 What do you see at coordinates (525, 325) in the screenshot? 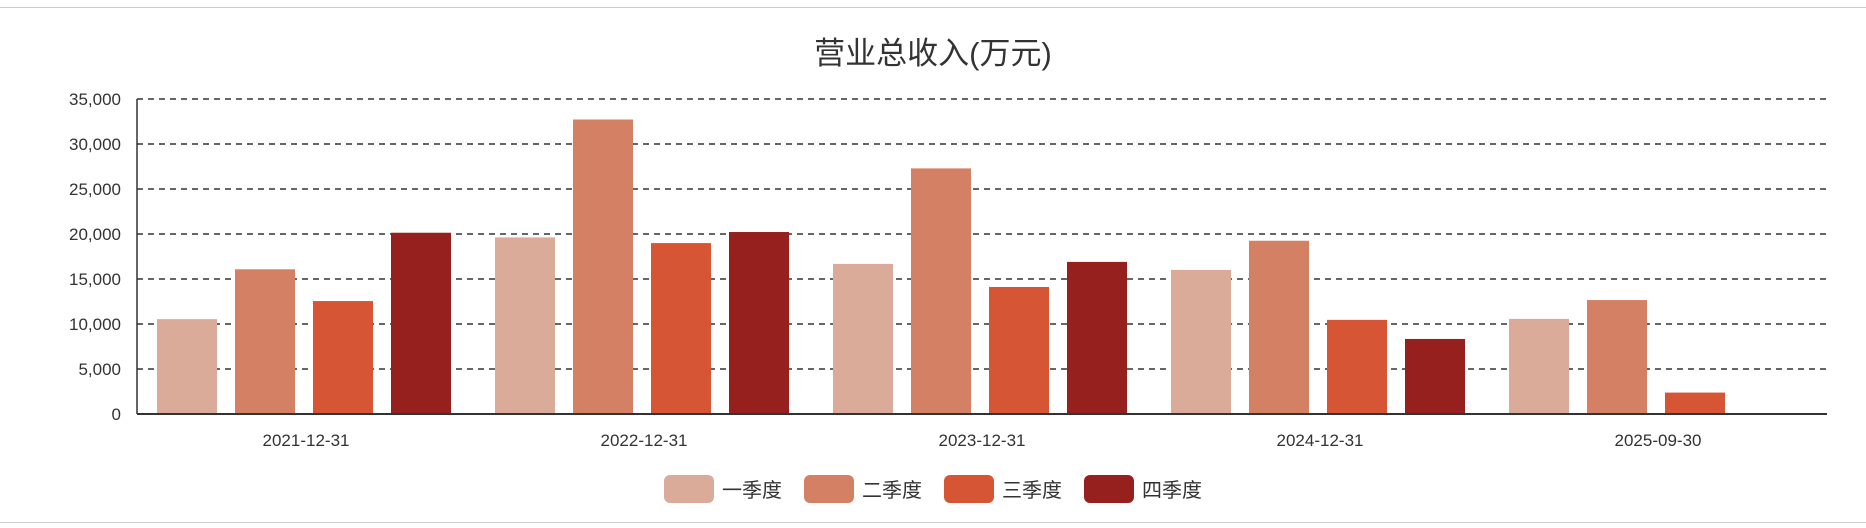
I see `bar-2022-12-31-一季度` at bounding box center [525, 325].